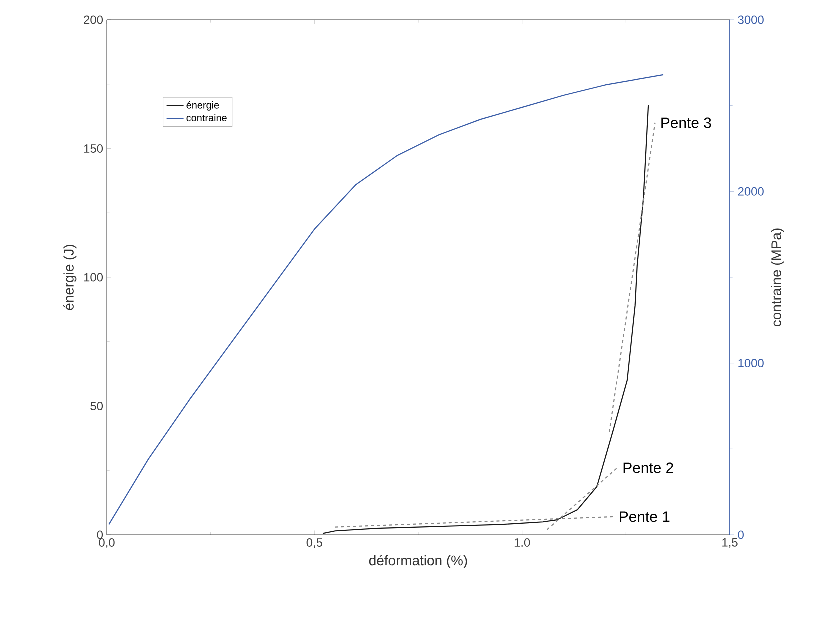 The height and width of the screenshot is (620, 835). I want to click on y-tick-label: 50, so click(97, 406).